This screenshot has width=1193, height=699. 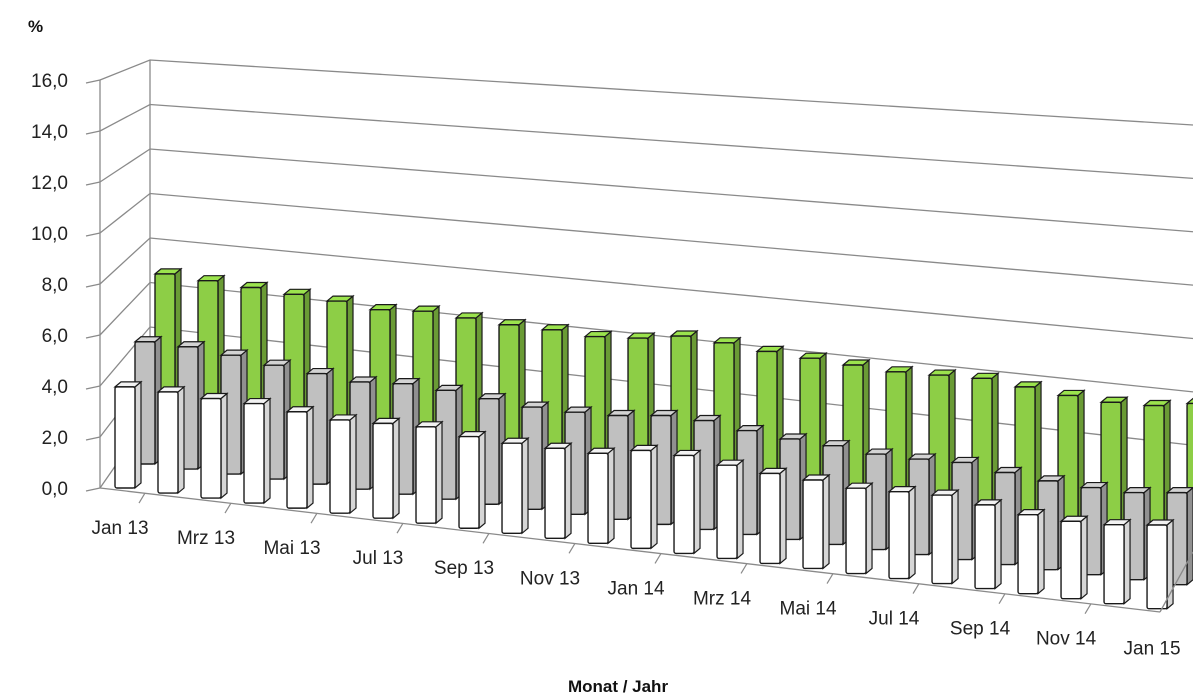 What do you see at coordinates (464, 568) in the screenshot?
I see `x-tick-label: Sep 13` at bounding box center [464, 568].